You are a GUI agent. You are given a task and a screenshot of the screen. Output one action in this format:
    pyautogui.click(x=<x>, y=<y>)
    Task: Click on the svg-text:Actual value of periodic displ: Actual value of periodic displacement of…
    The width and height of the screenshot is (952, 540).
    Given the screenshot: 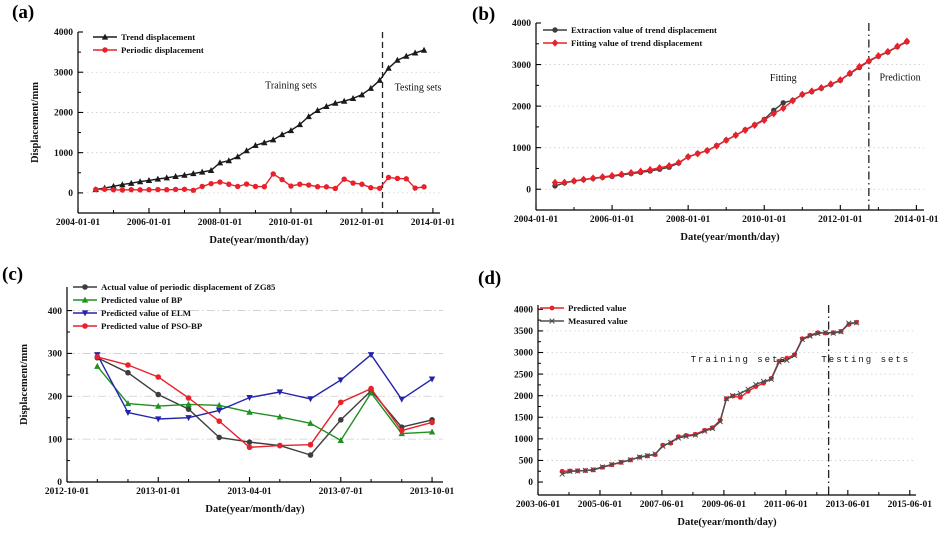 What is the action you would take?
    pyautogui.click(x=188, y=287)
    